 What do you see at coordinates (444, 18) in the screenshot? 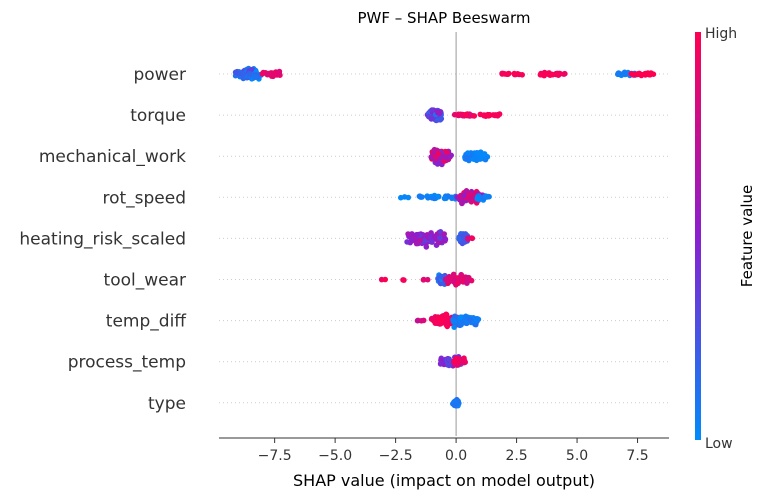
I see `chart-title: PWF – SHAP Beeswarm` at bounding box center [444, 18].